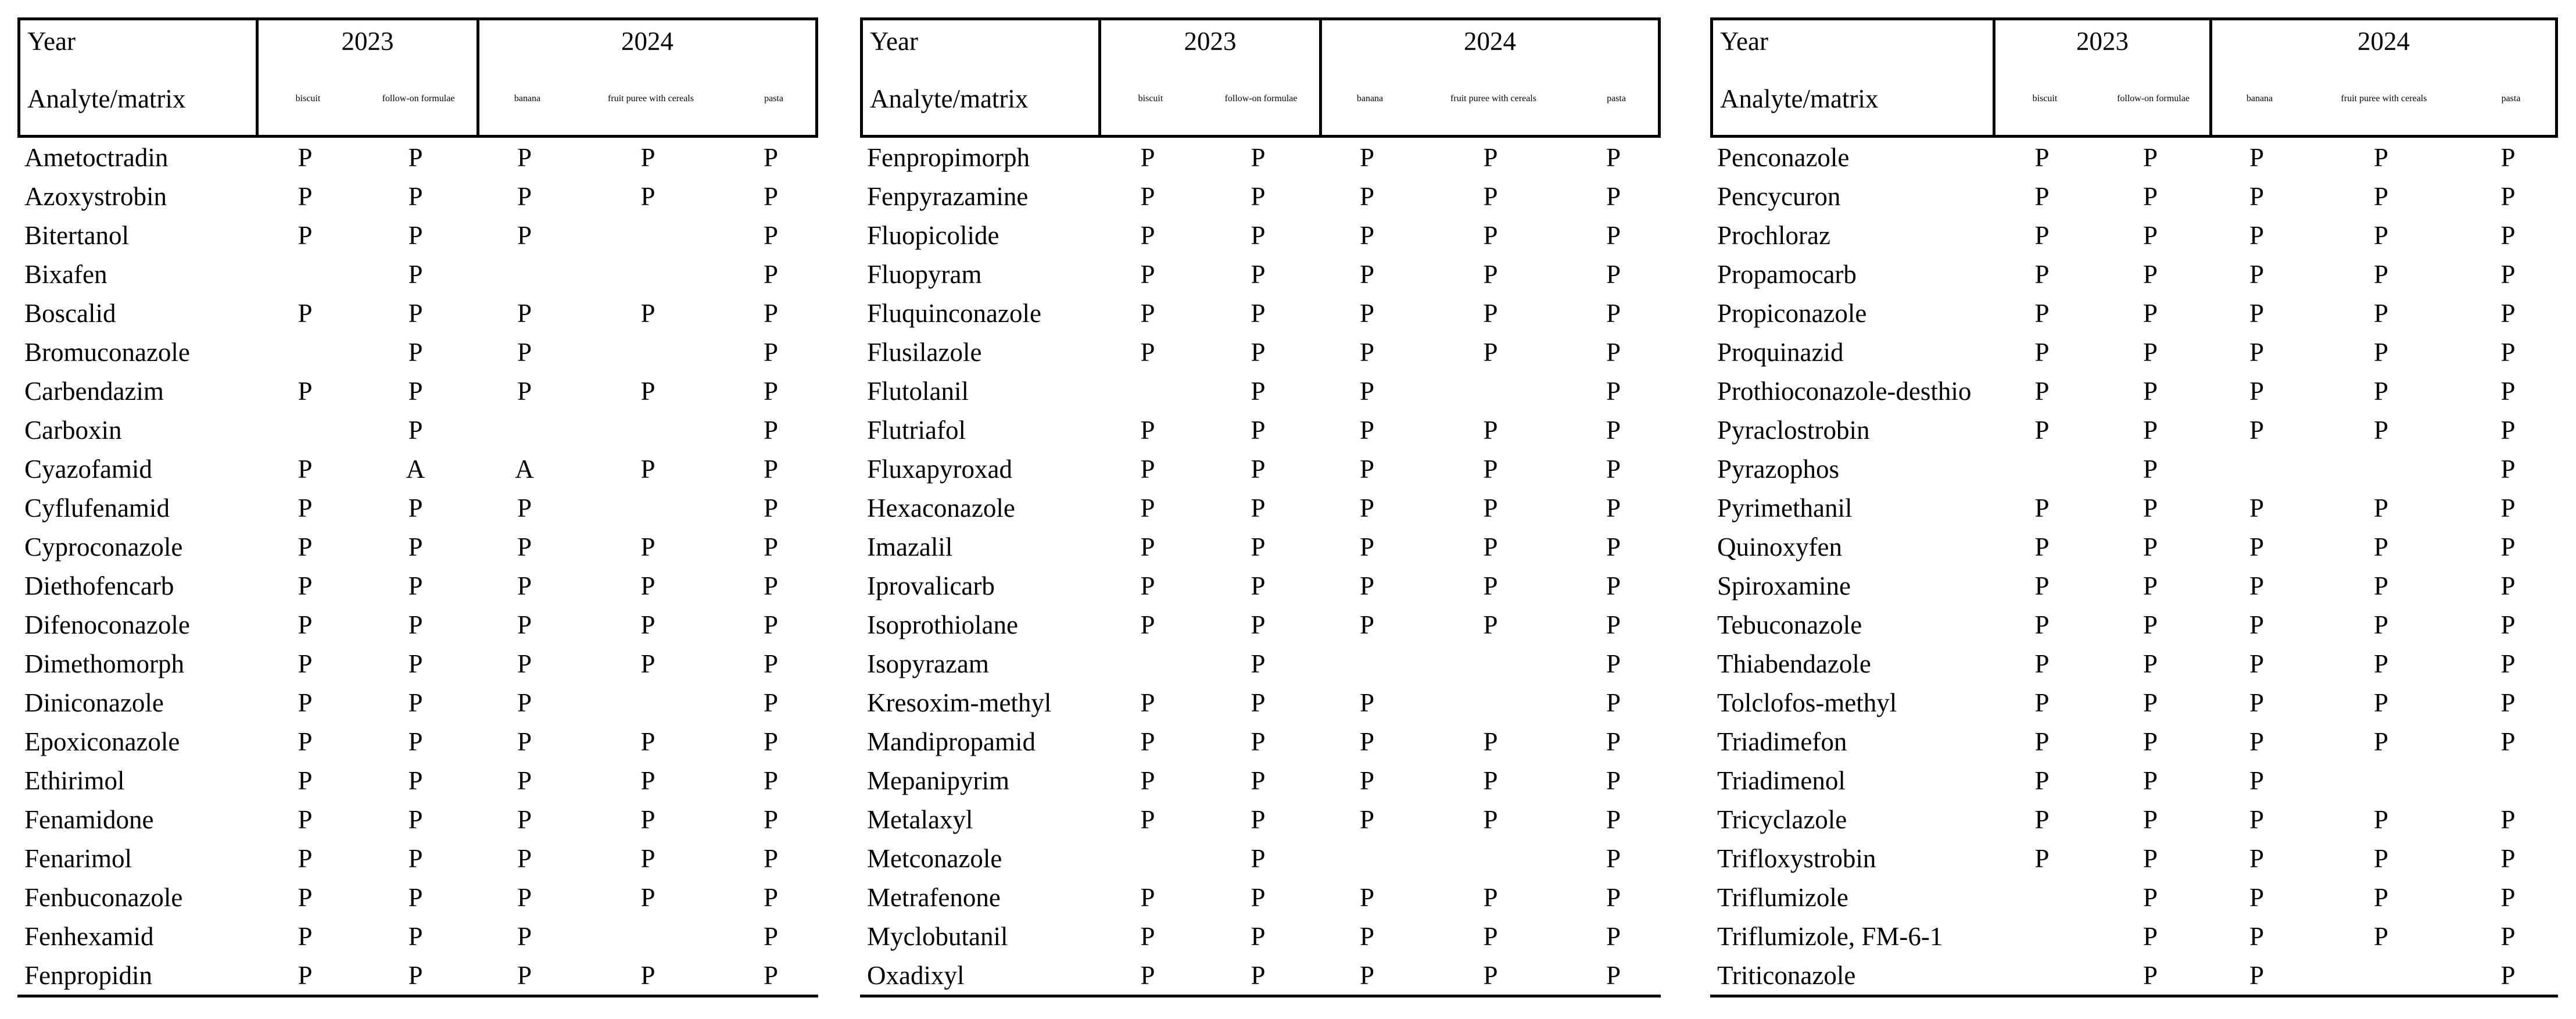  I want to click on table-row: Cyflufenamid P P P P, so click(417, 508).